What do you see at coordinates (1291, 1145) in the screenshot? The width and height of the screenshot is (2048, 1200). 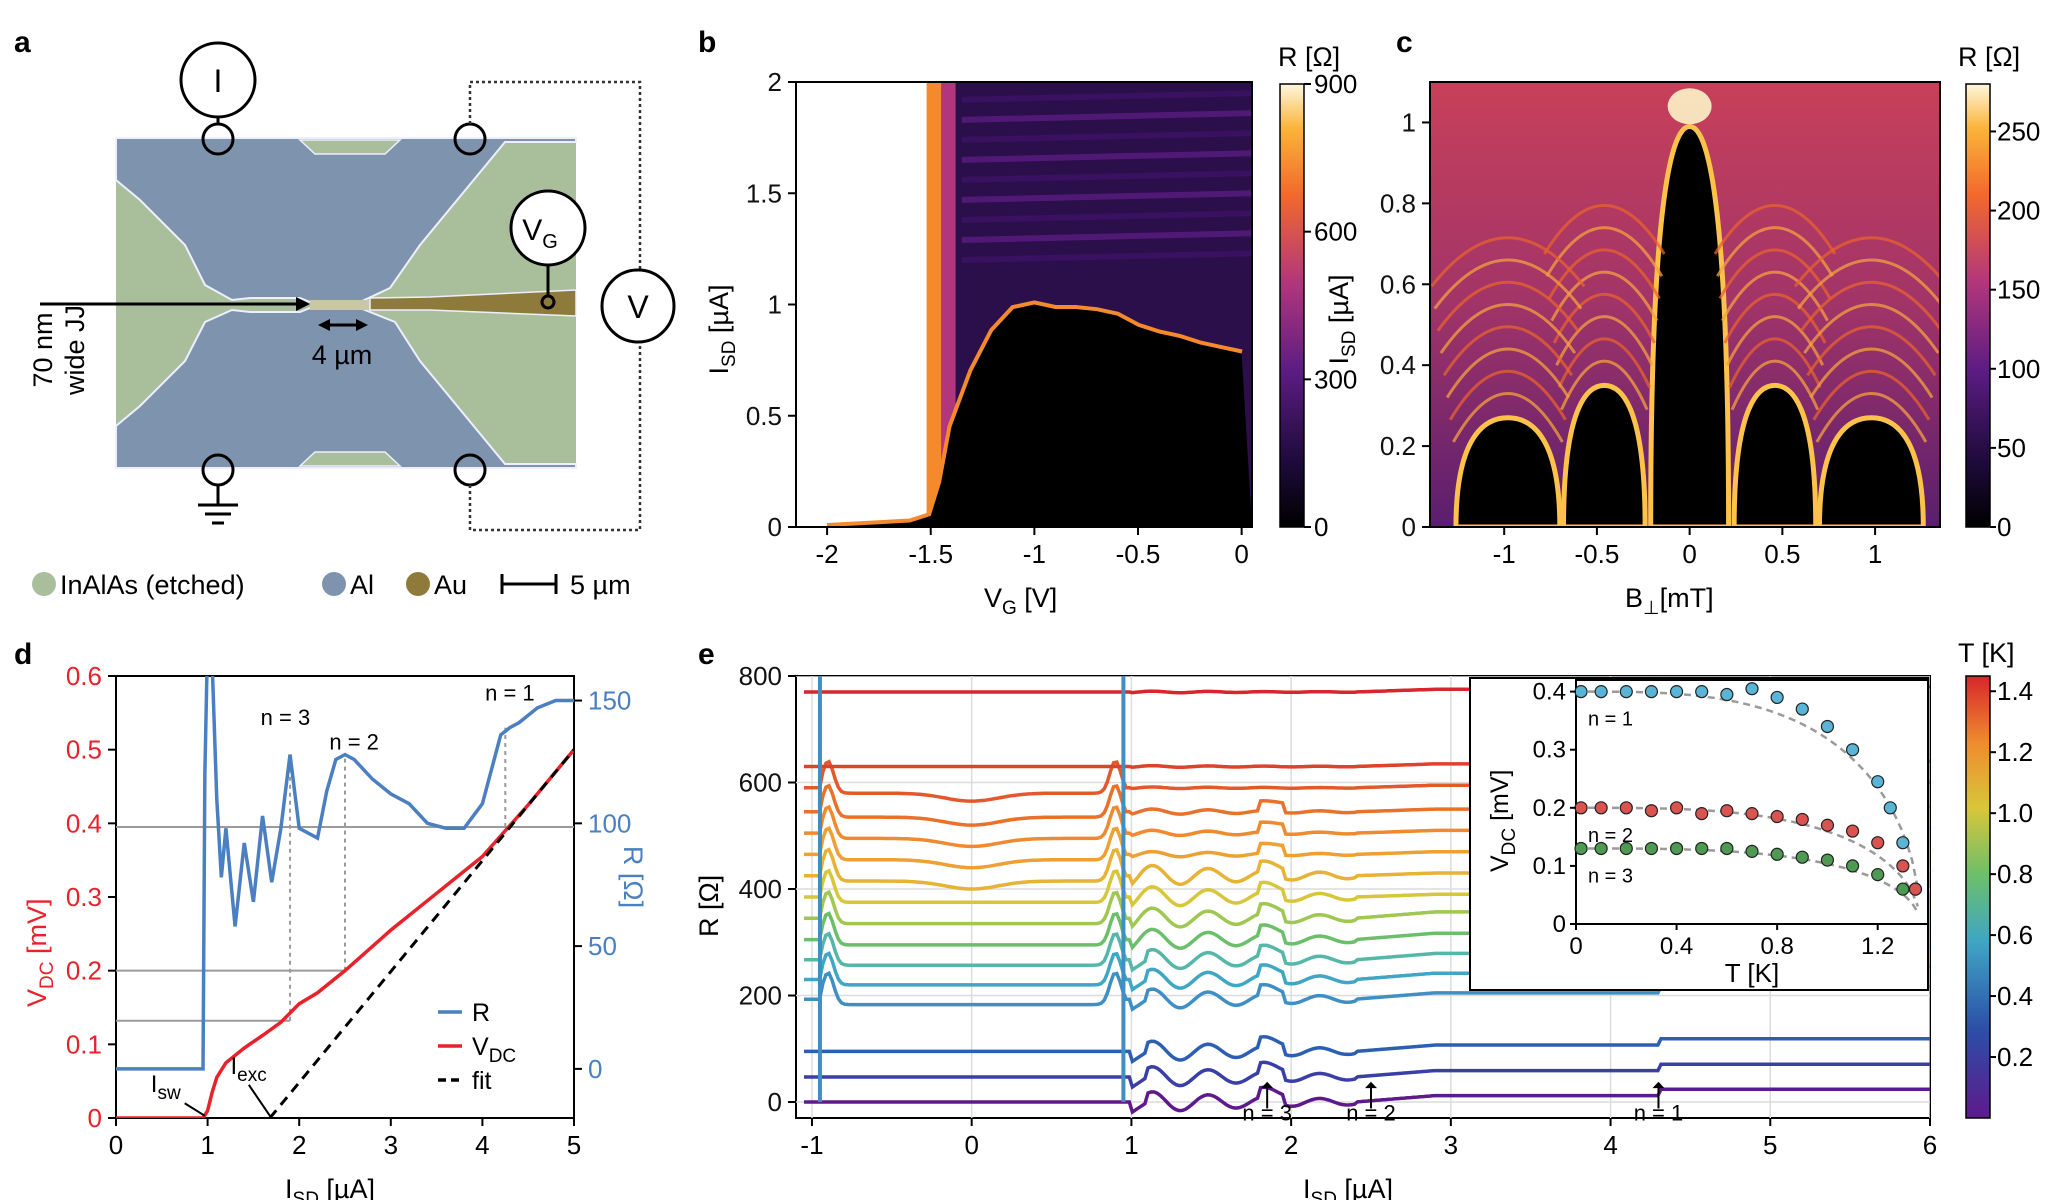 I see `x-tick-label: 2` at bounding box center [1291, 1145].